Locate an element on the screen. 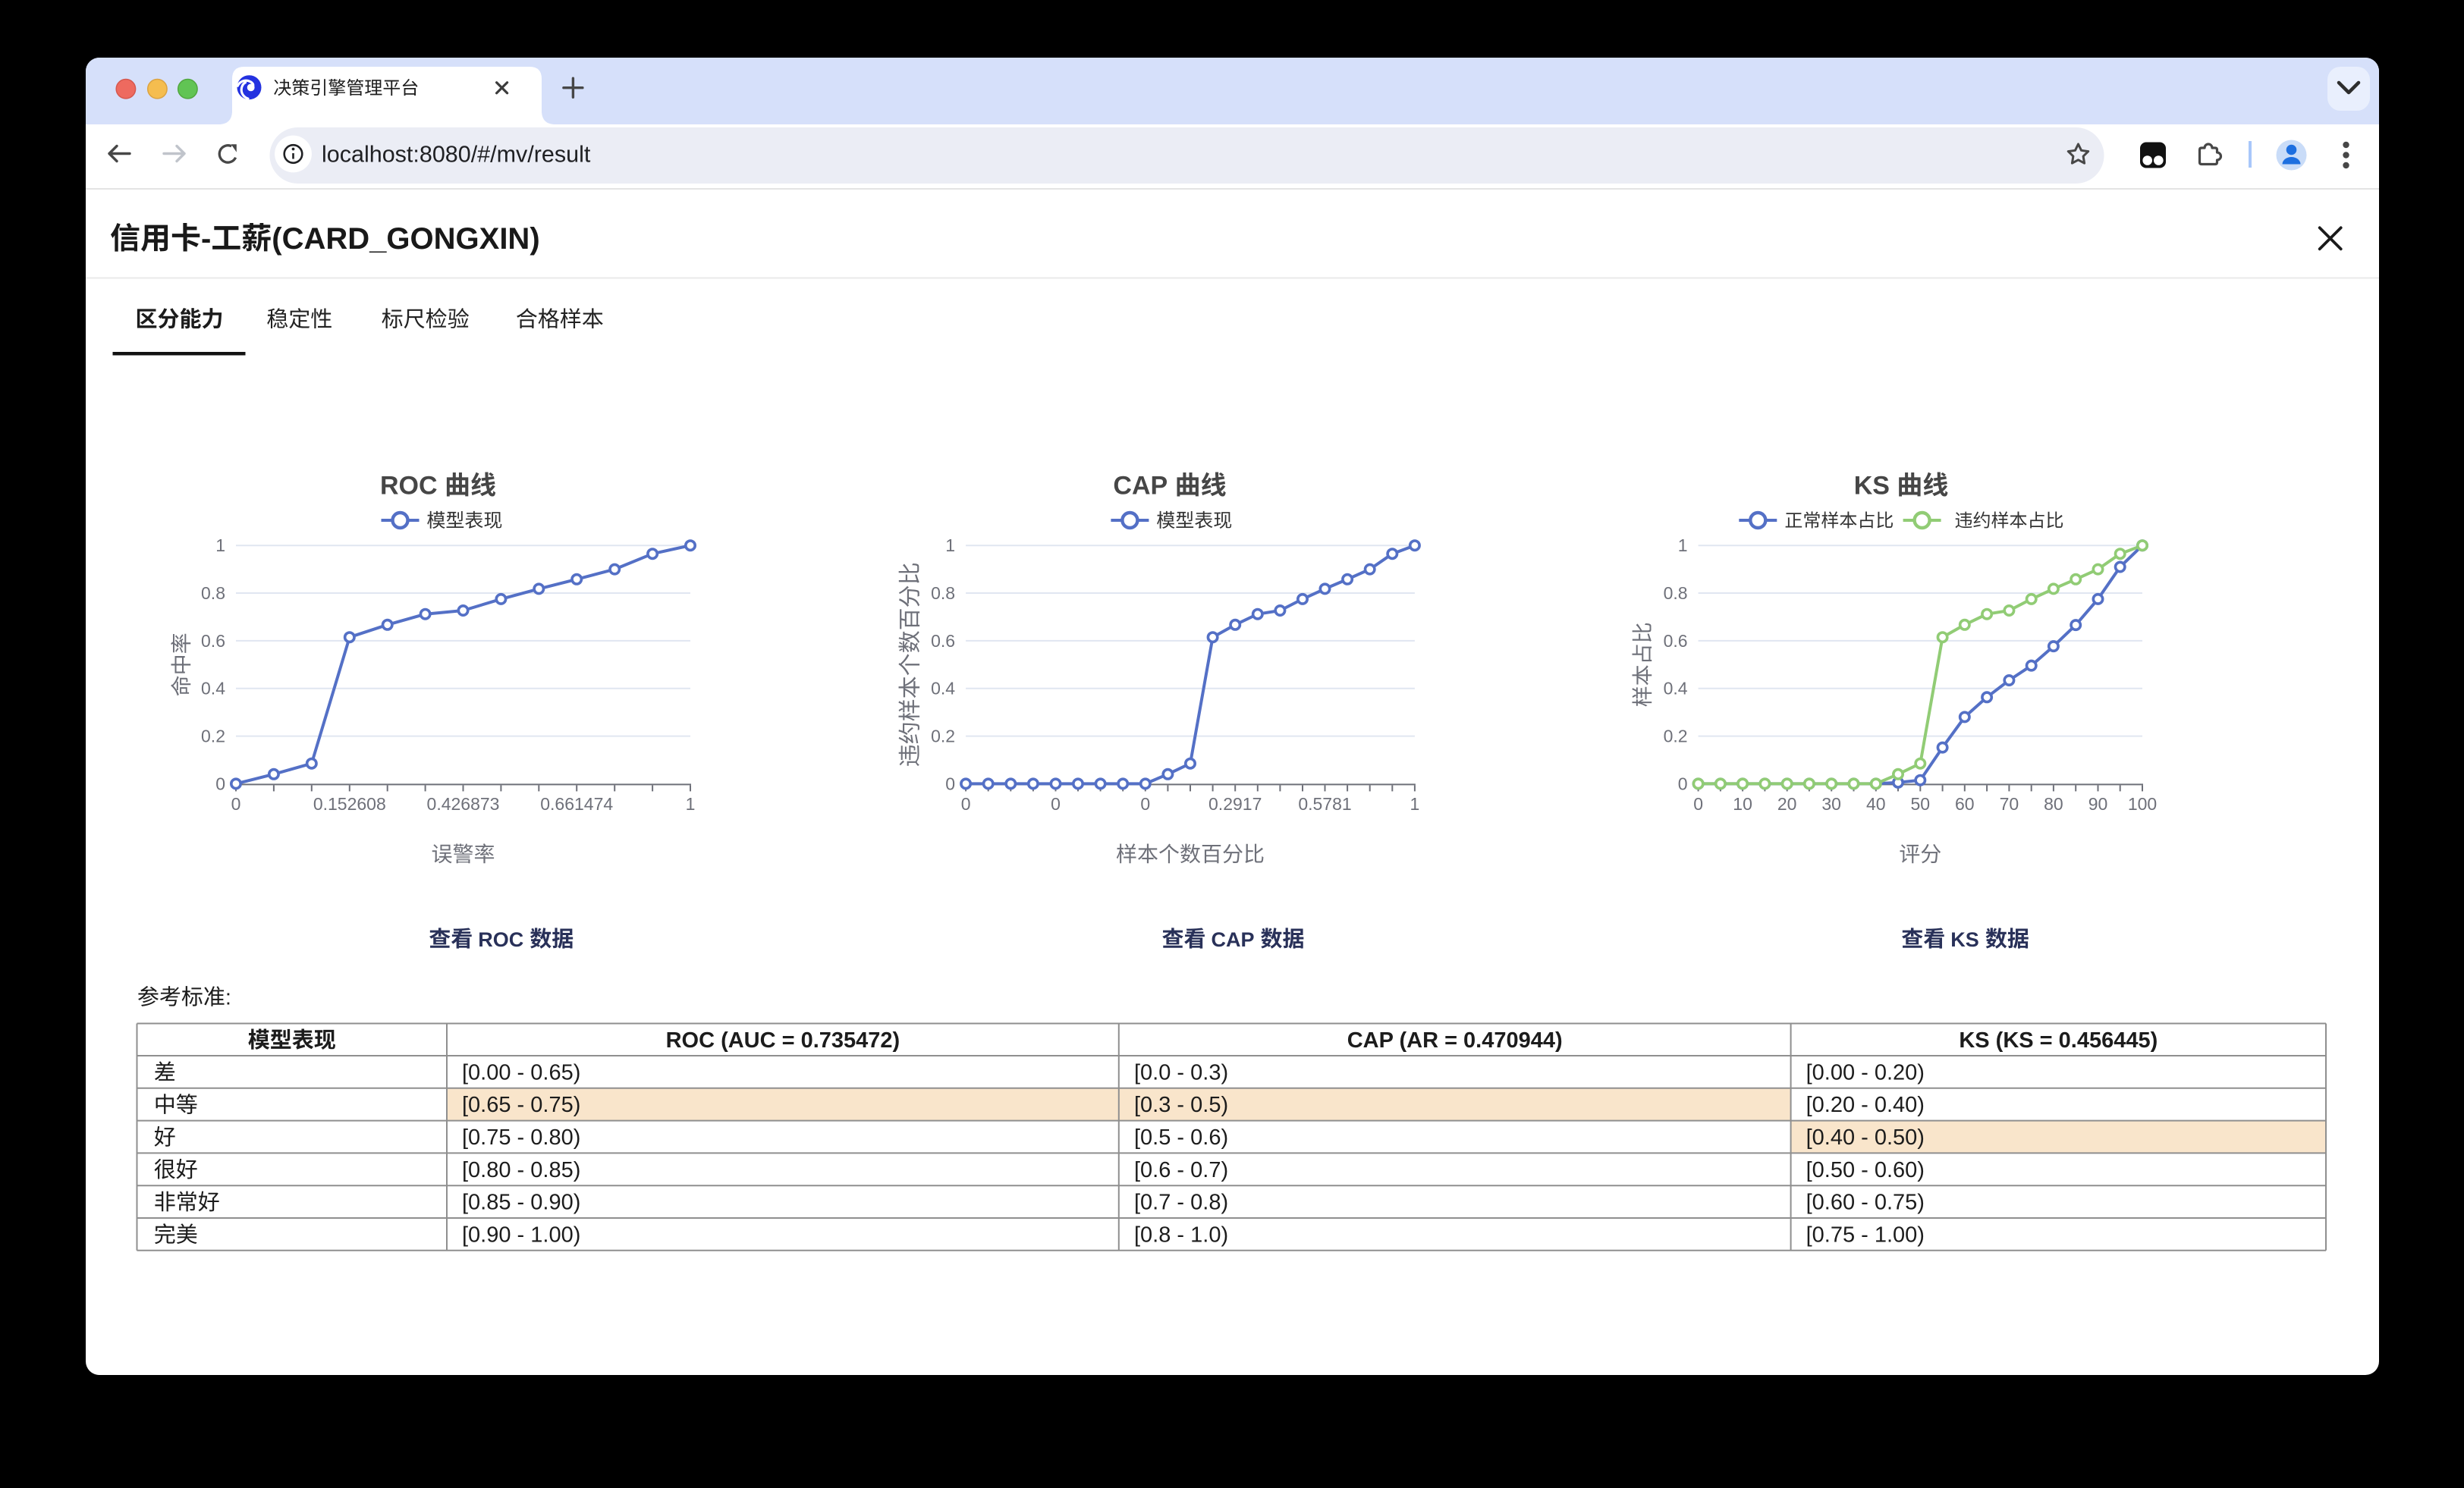 Image resolution: width=2464 pixels, height=1488 pixels. svg-text: 50 is located at coordinates (1921, 804).